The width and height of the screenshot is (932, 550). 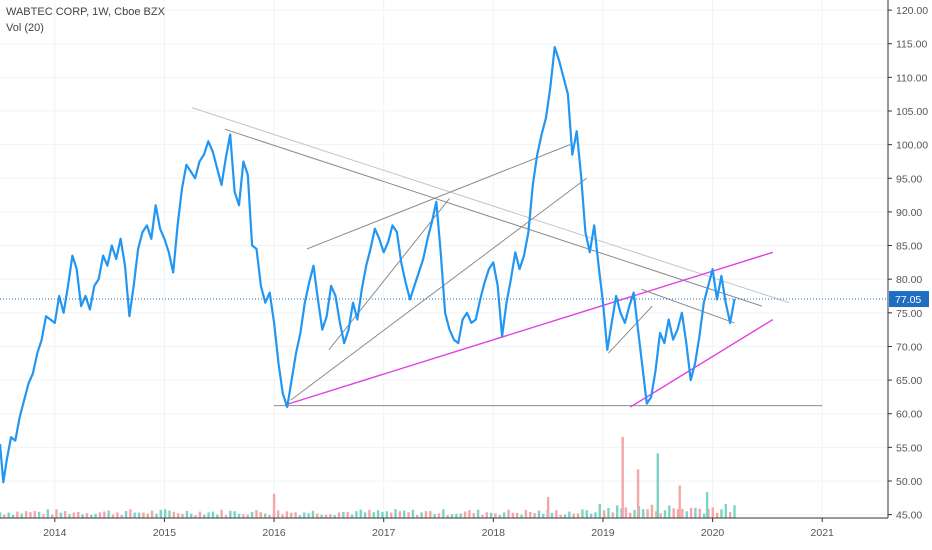 What do you see at coordinates (438, 289) in the screenshot?
I see `wedge-lower-gray` at bounding box center [438, 289].